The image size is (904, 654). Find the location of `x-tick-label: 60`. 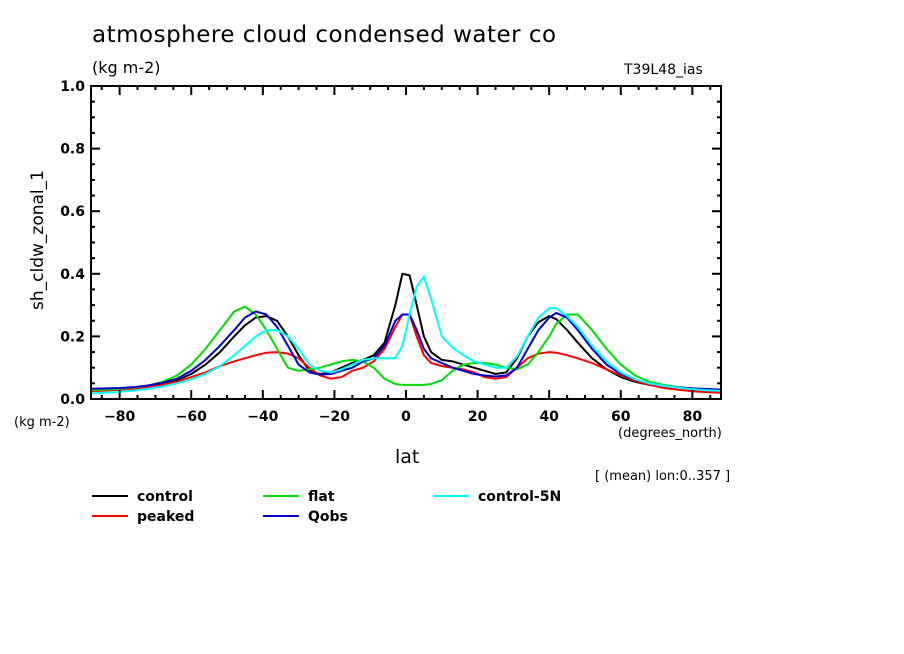

x-tick-label: 60 is located at coordinates (621, 417).